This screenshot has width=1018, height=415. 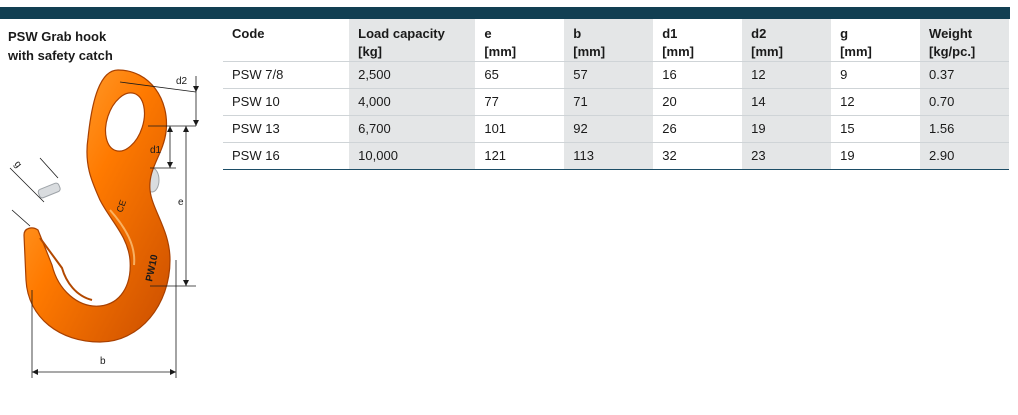 I want to click on cell-code: PSW 10, so click(x=286, y=102).